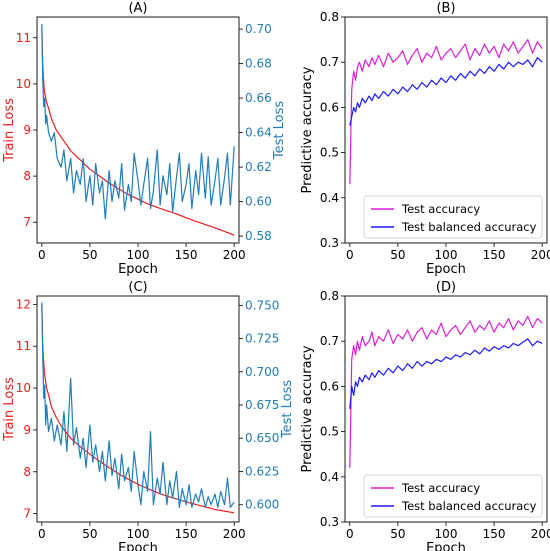  What do you see at coordinates (262, 305) in the screenshot?
I see `y-right-tick-label: 0.750` at bounding box center [262, 305].